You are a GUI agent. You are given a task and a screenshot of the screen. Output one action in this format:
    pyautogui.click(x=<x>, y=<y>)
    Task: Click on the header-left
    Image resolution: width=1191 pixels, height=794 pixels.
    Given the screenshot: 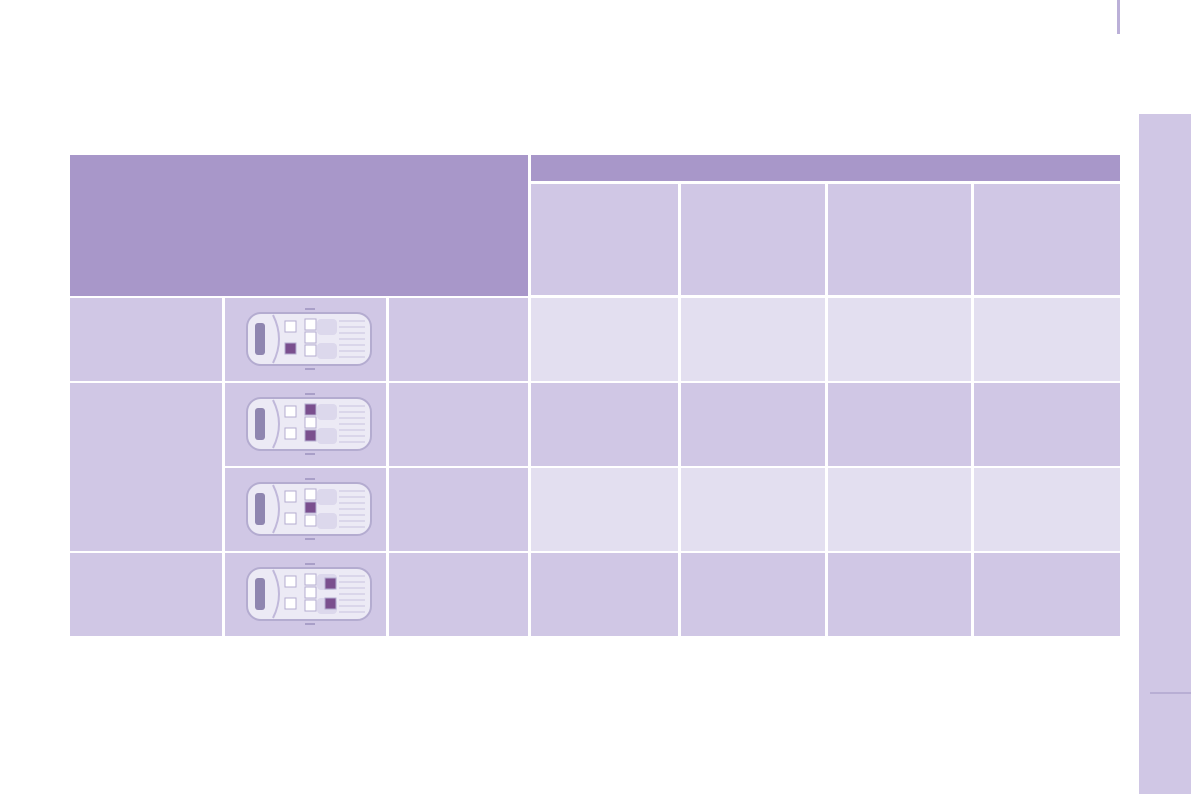 What is the action you would take?
    pyautogui.click(x=299, y=225)
    